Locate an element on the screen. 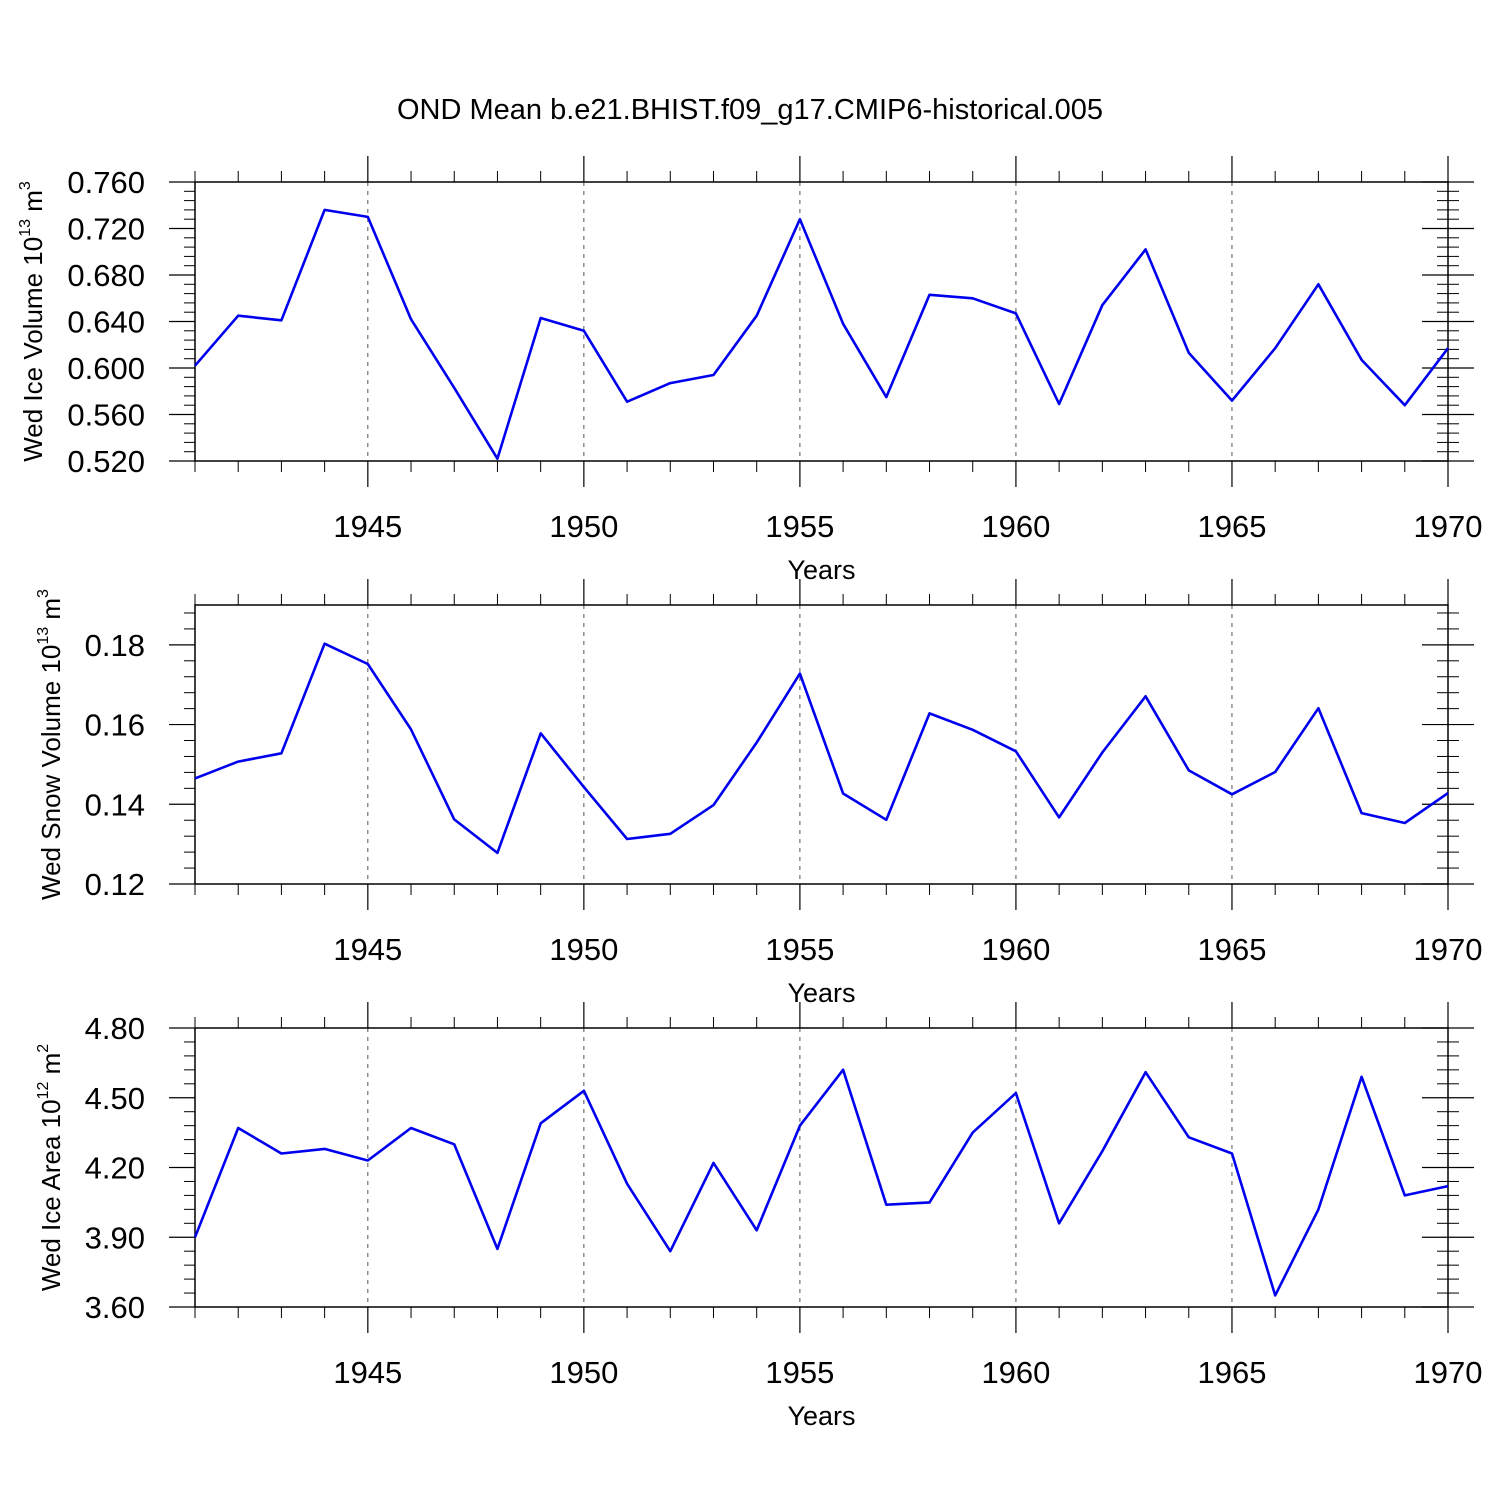 Image resolution: width=1500 pixels, height=1500 pixels. y-tick-label: 0.760 is located at coordinates (106, 182).